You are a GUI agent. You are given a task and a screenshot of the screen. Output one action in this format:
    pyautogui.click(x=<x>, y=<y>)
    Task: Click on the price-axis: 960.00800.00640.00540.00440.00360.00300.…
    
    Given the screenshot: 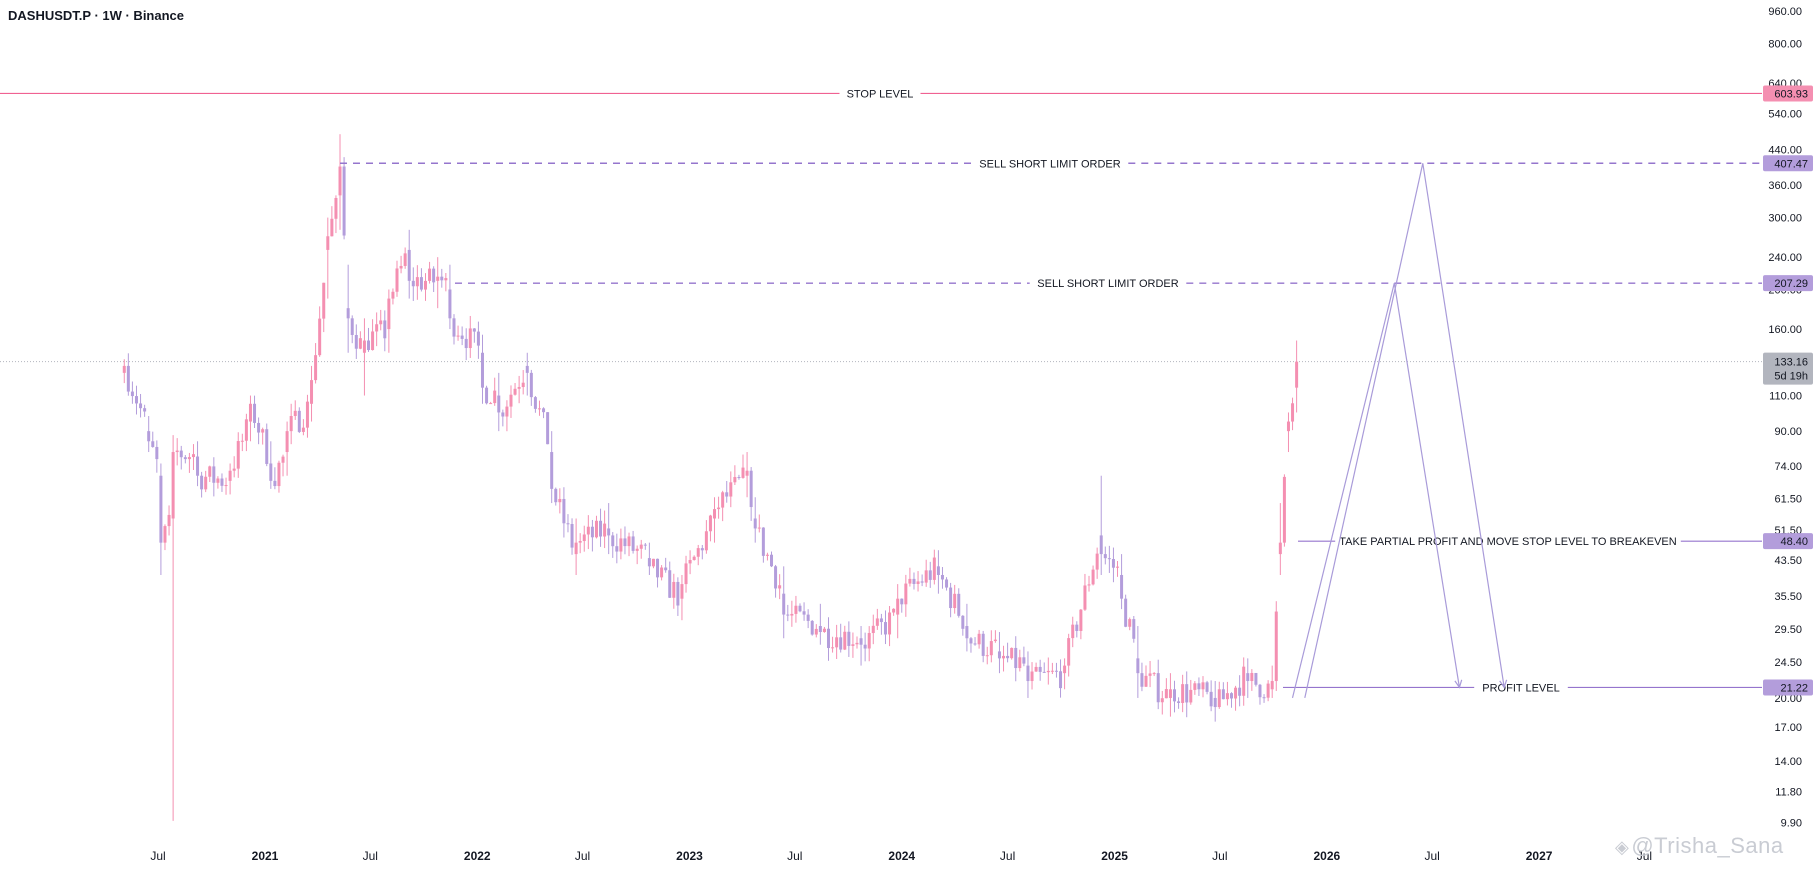 What is the action you would take?
    pyautogui.click(x=1788, y=435)
    